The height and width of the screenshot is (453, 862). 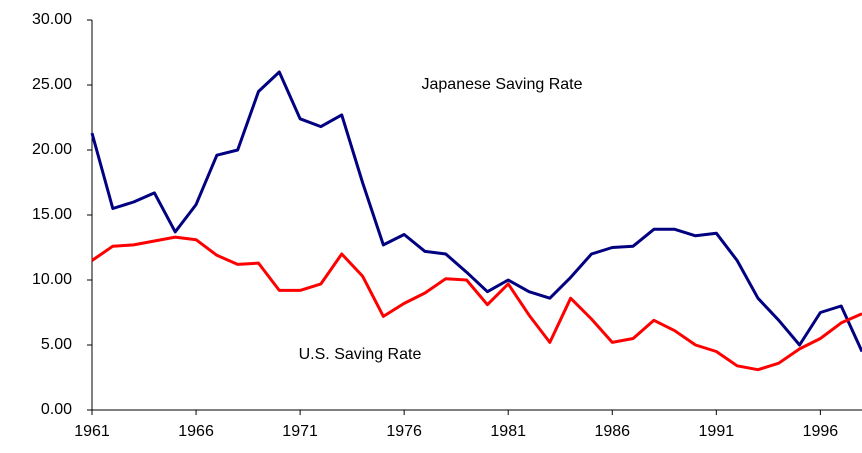 I want to click on y-tick-label: 0.00, so click(x=56, y=409).